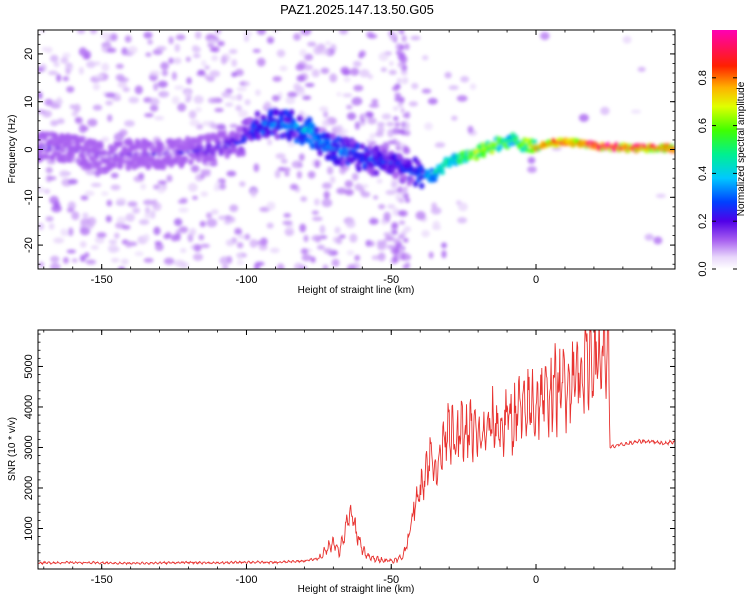 This screenshot has width=750, height=600. Describe the element at coordinates (246, 580) in the screenshot. I see `snr-x-tick-label: -100` at that location.